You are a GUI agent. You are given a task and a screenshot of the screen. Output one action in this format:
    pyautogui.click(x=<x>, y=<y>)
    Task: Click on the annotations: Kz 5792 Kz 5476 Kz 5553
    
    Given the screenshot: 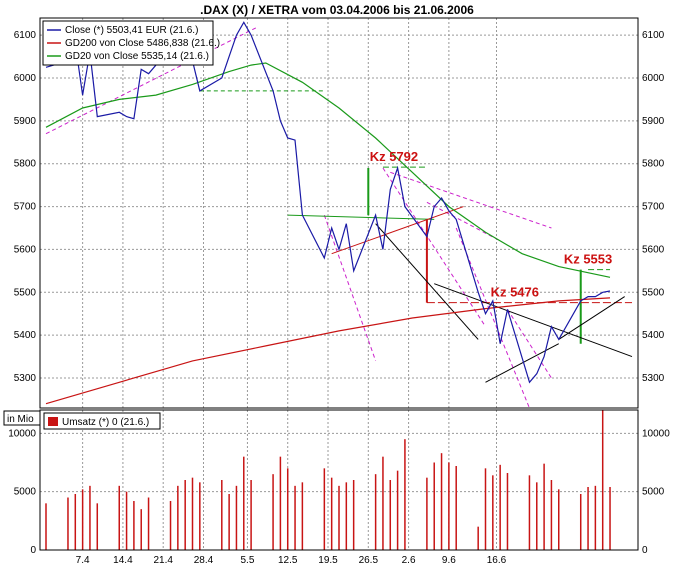 What is the action you would take?
    pyautogui.click(x=491, y=224)
    